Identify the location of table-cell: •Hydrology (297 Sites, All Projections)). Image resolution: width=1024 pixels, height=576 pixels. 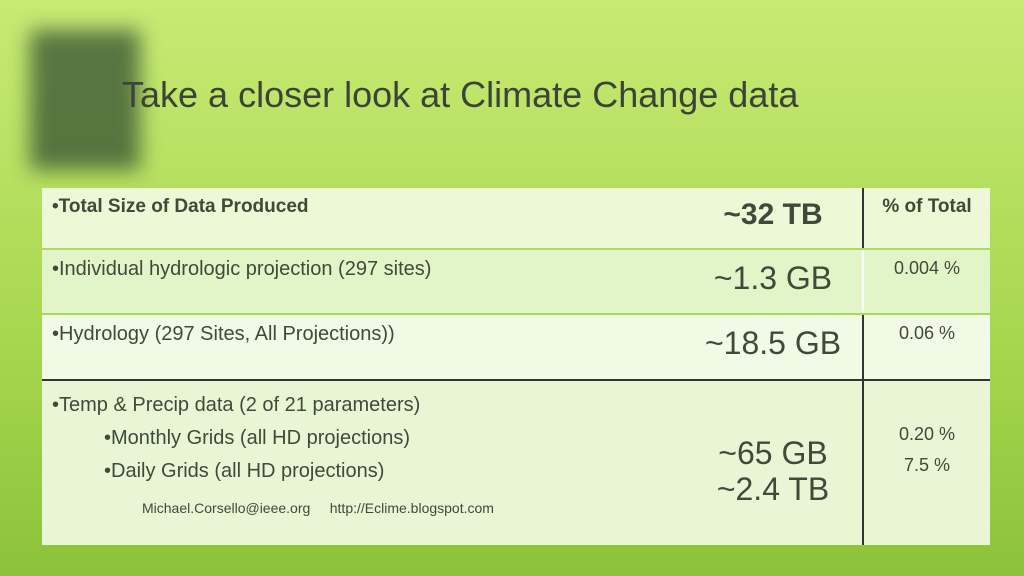
(363, 347).